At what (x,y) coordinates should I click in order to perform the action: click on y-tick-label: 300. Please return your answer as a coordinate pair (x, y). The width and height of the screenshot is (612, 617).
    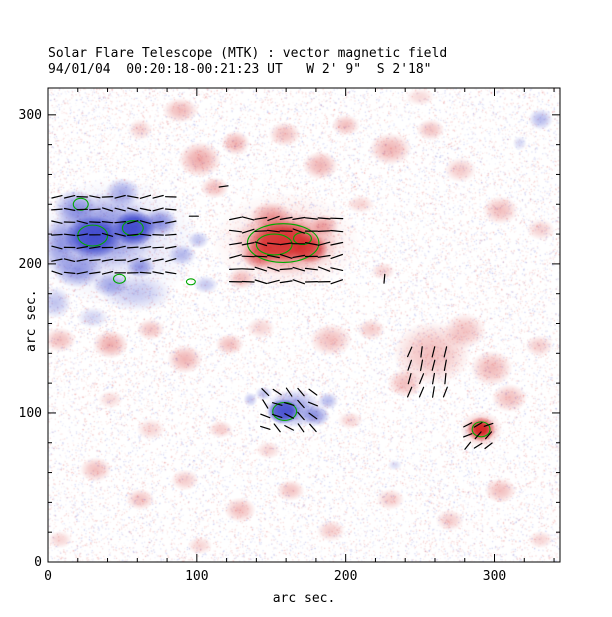
    Looking at the image, I should click on (30, 115).